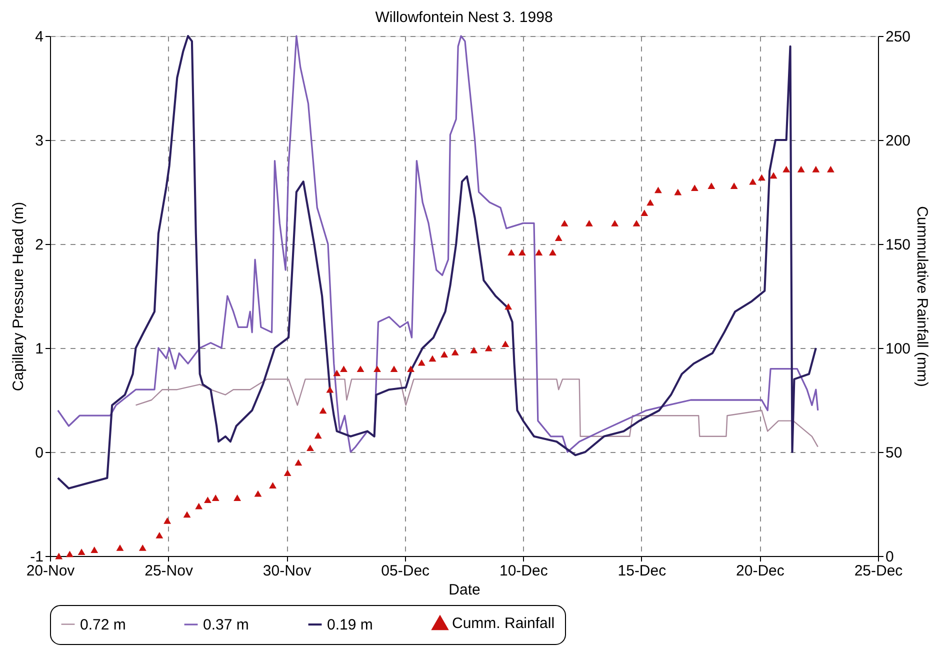  I want to click on y2-tick-label: 200, so click(898, 141).